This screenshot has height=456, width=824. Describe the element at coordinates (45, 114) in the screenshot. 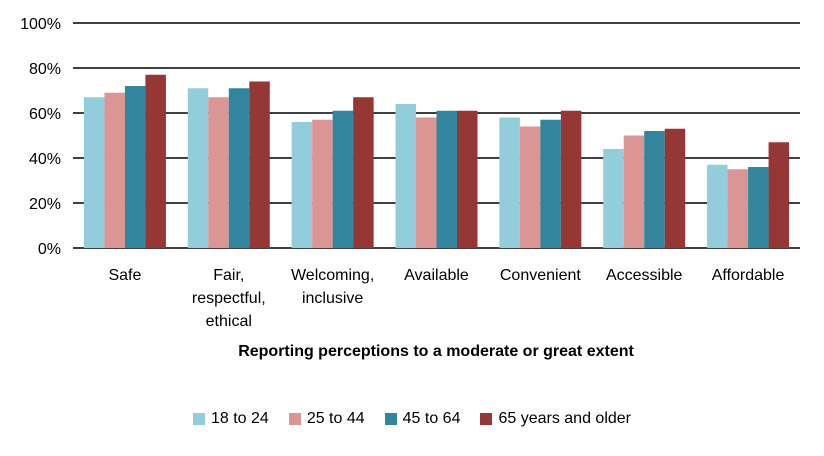

I see `y-tick-label: 60%` at that location.